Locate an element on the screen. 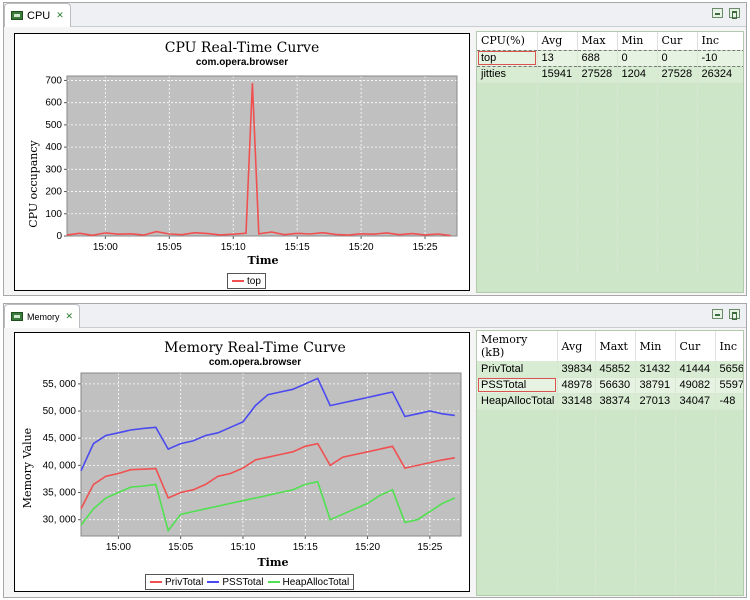 The width and height of the screenshot is (750, 600). legend-item-psstotal: PSSTotal is located at coordinates (235, 582).